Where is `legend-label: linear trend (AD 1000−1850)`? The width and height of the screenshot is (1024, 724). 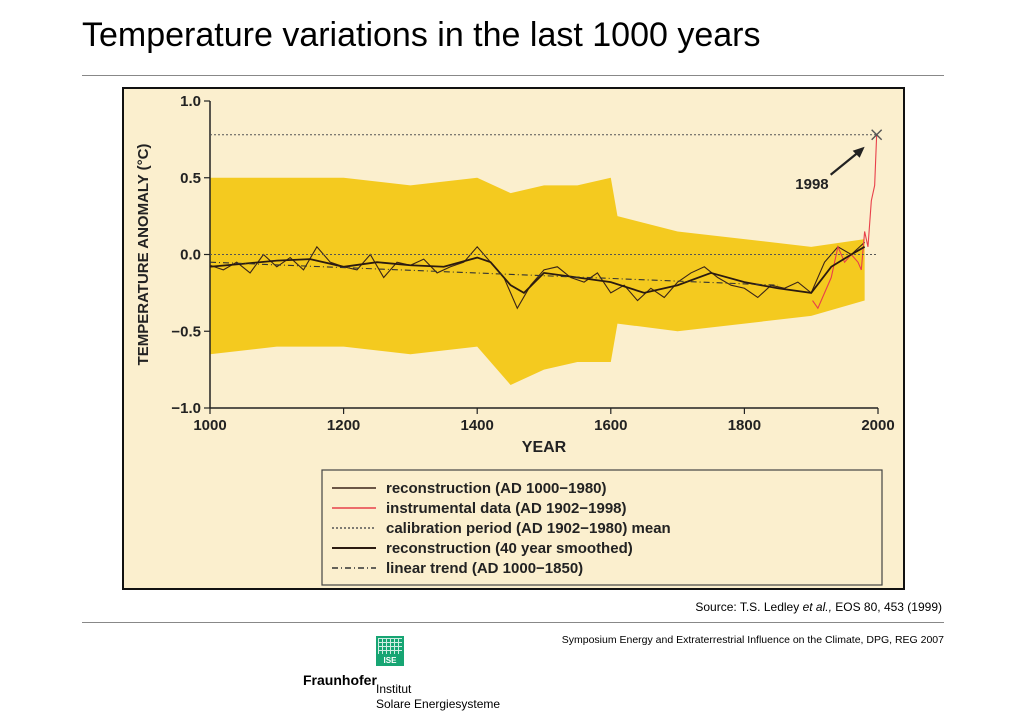 legend-label: linear trend (AD 1000−1850) is located at coordinates (484, 568).